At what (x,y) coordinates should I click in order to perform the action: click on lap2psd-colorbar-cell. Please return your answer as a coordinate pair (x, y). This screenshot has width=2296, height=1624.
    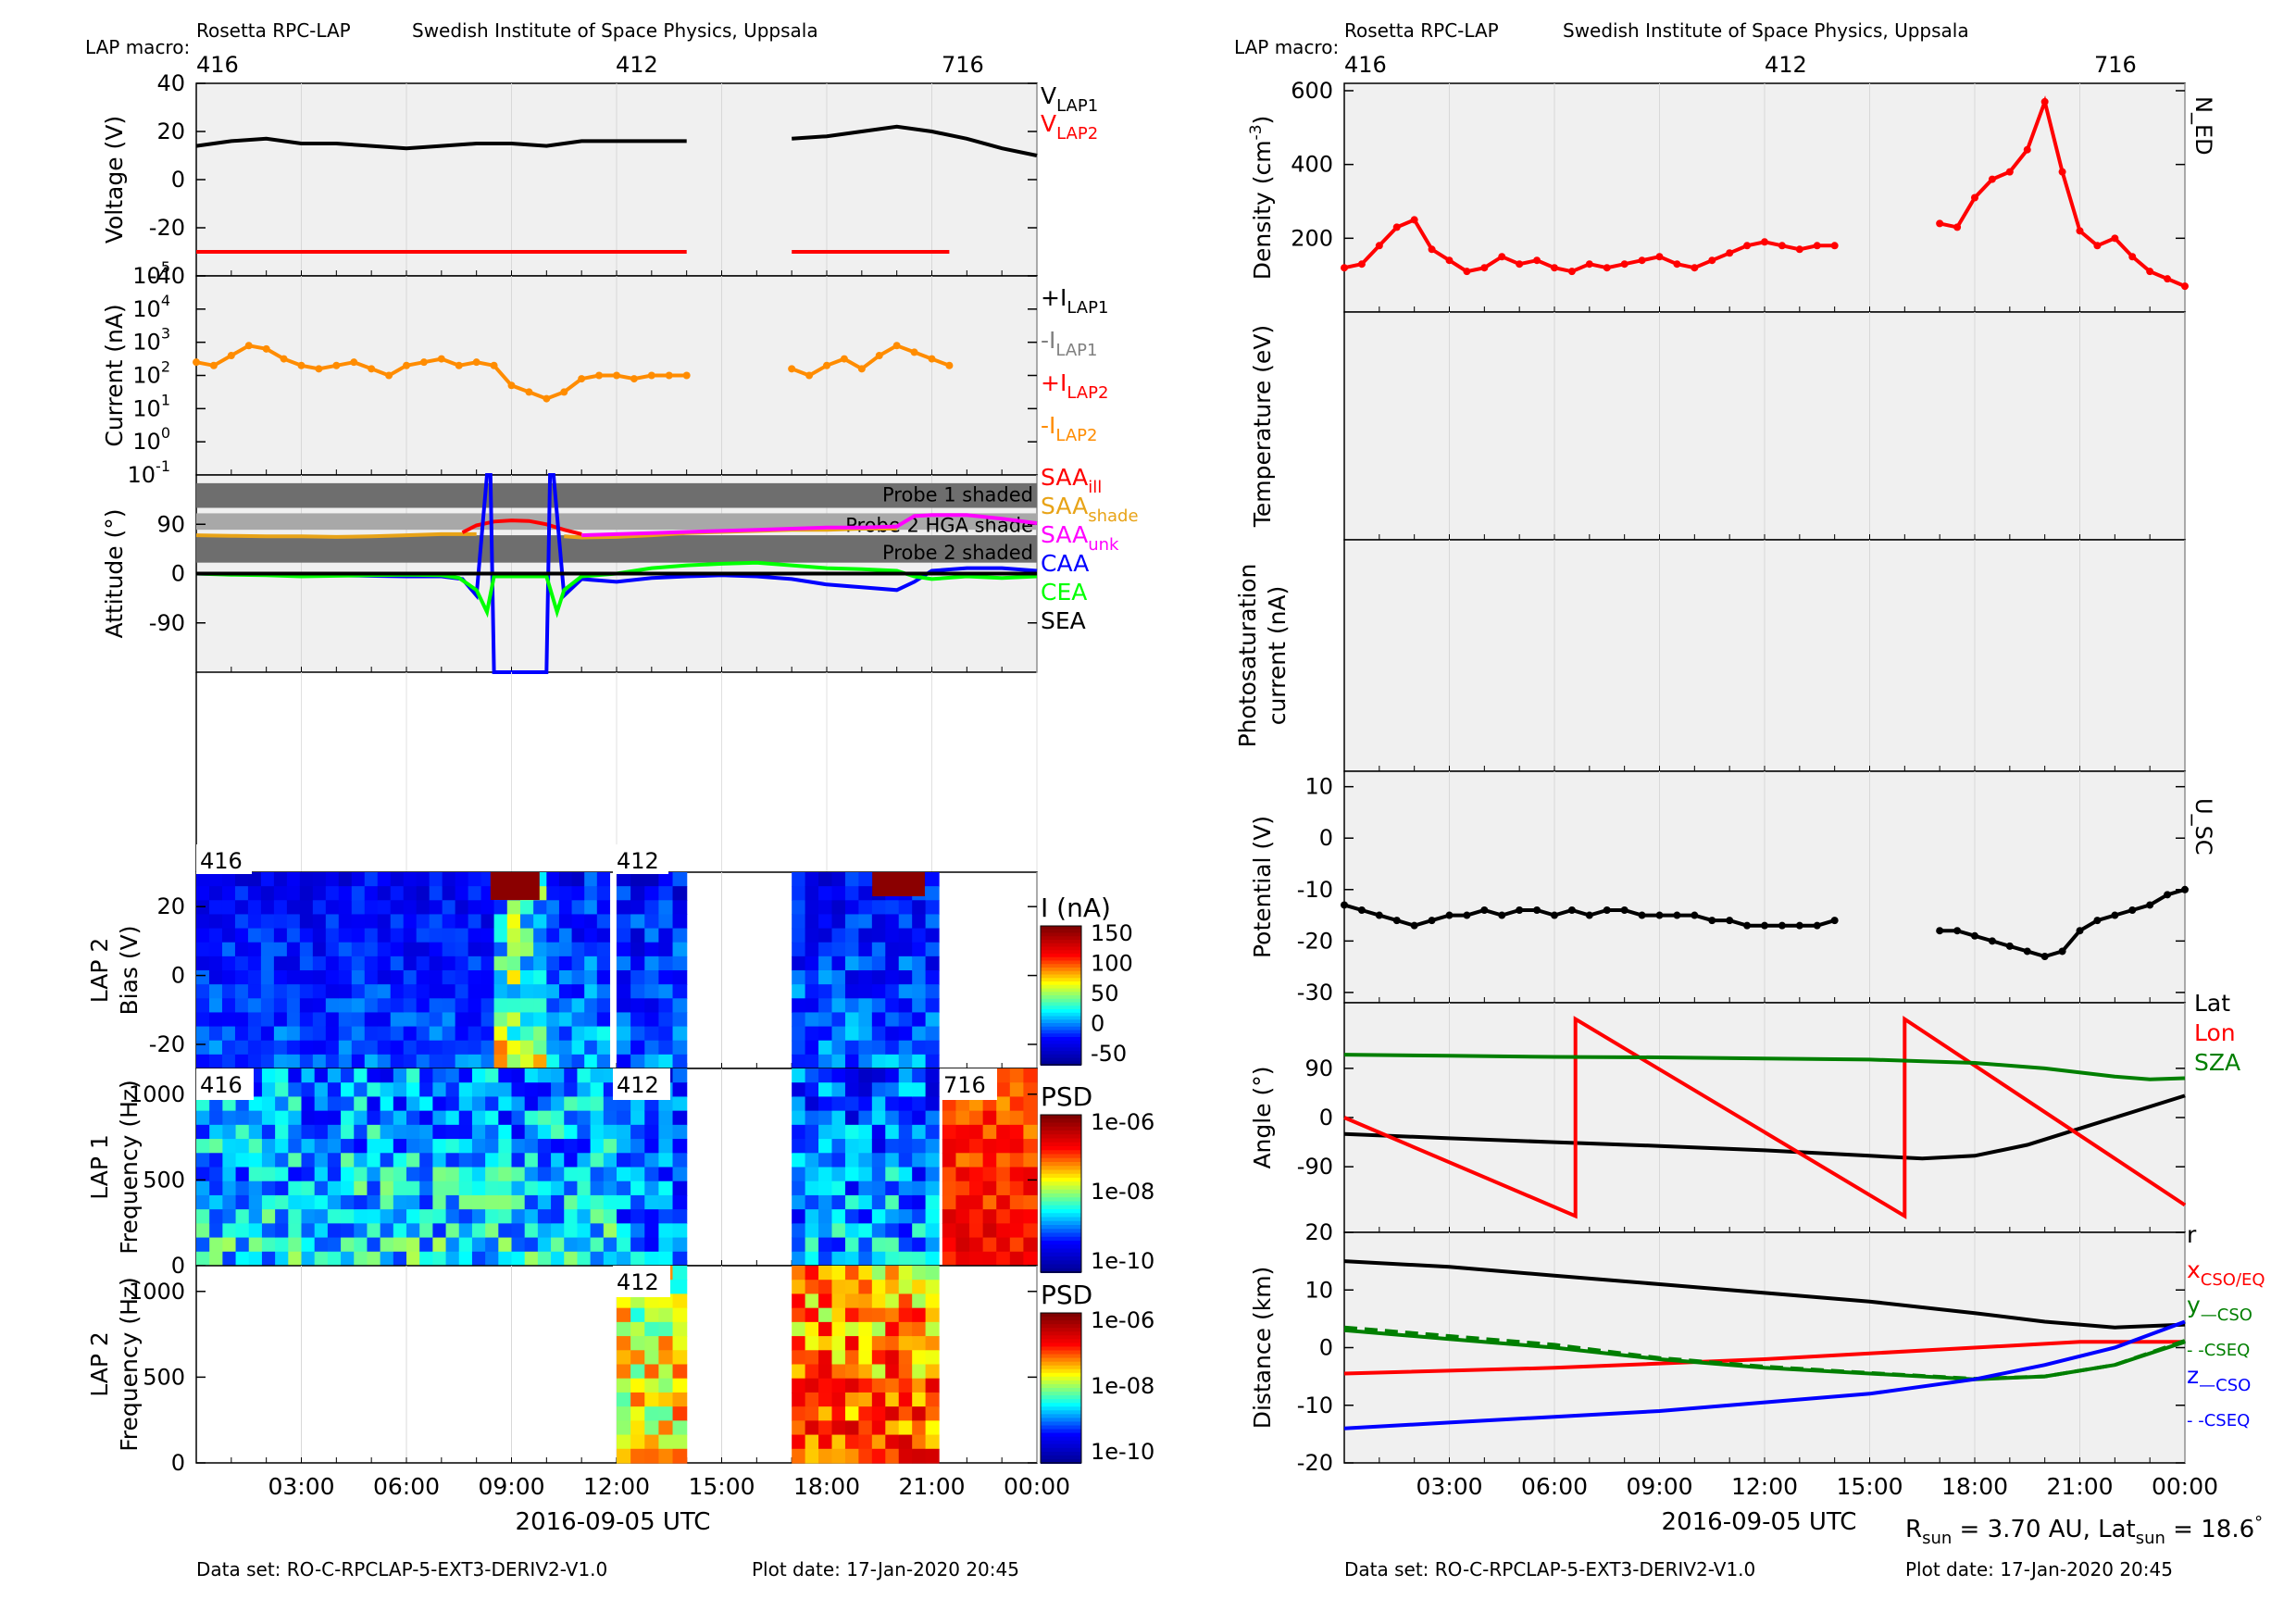
    Looking at the image, I should click on (1061, 1413).